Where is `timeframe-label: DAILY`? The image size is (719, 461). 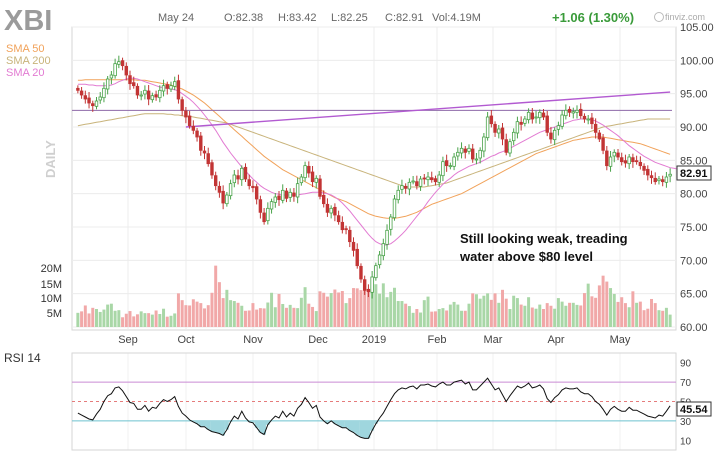 timeframe-label: DAILY is located at coordinates (50, 159).